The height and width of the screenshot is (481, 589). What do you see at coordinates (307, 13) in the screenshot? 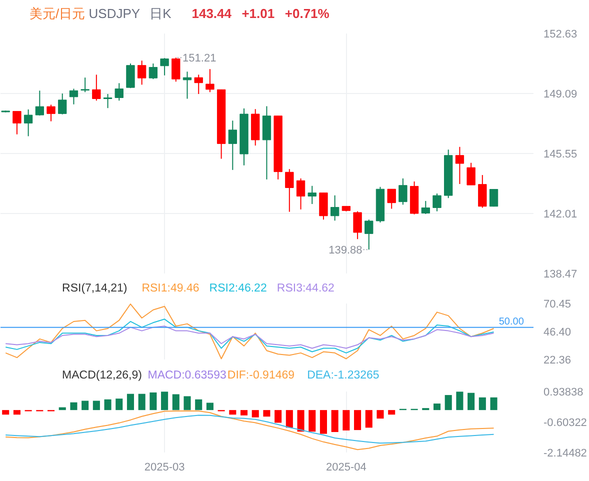
I see `text: +0.71%` at bounding box center [307, 13].